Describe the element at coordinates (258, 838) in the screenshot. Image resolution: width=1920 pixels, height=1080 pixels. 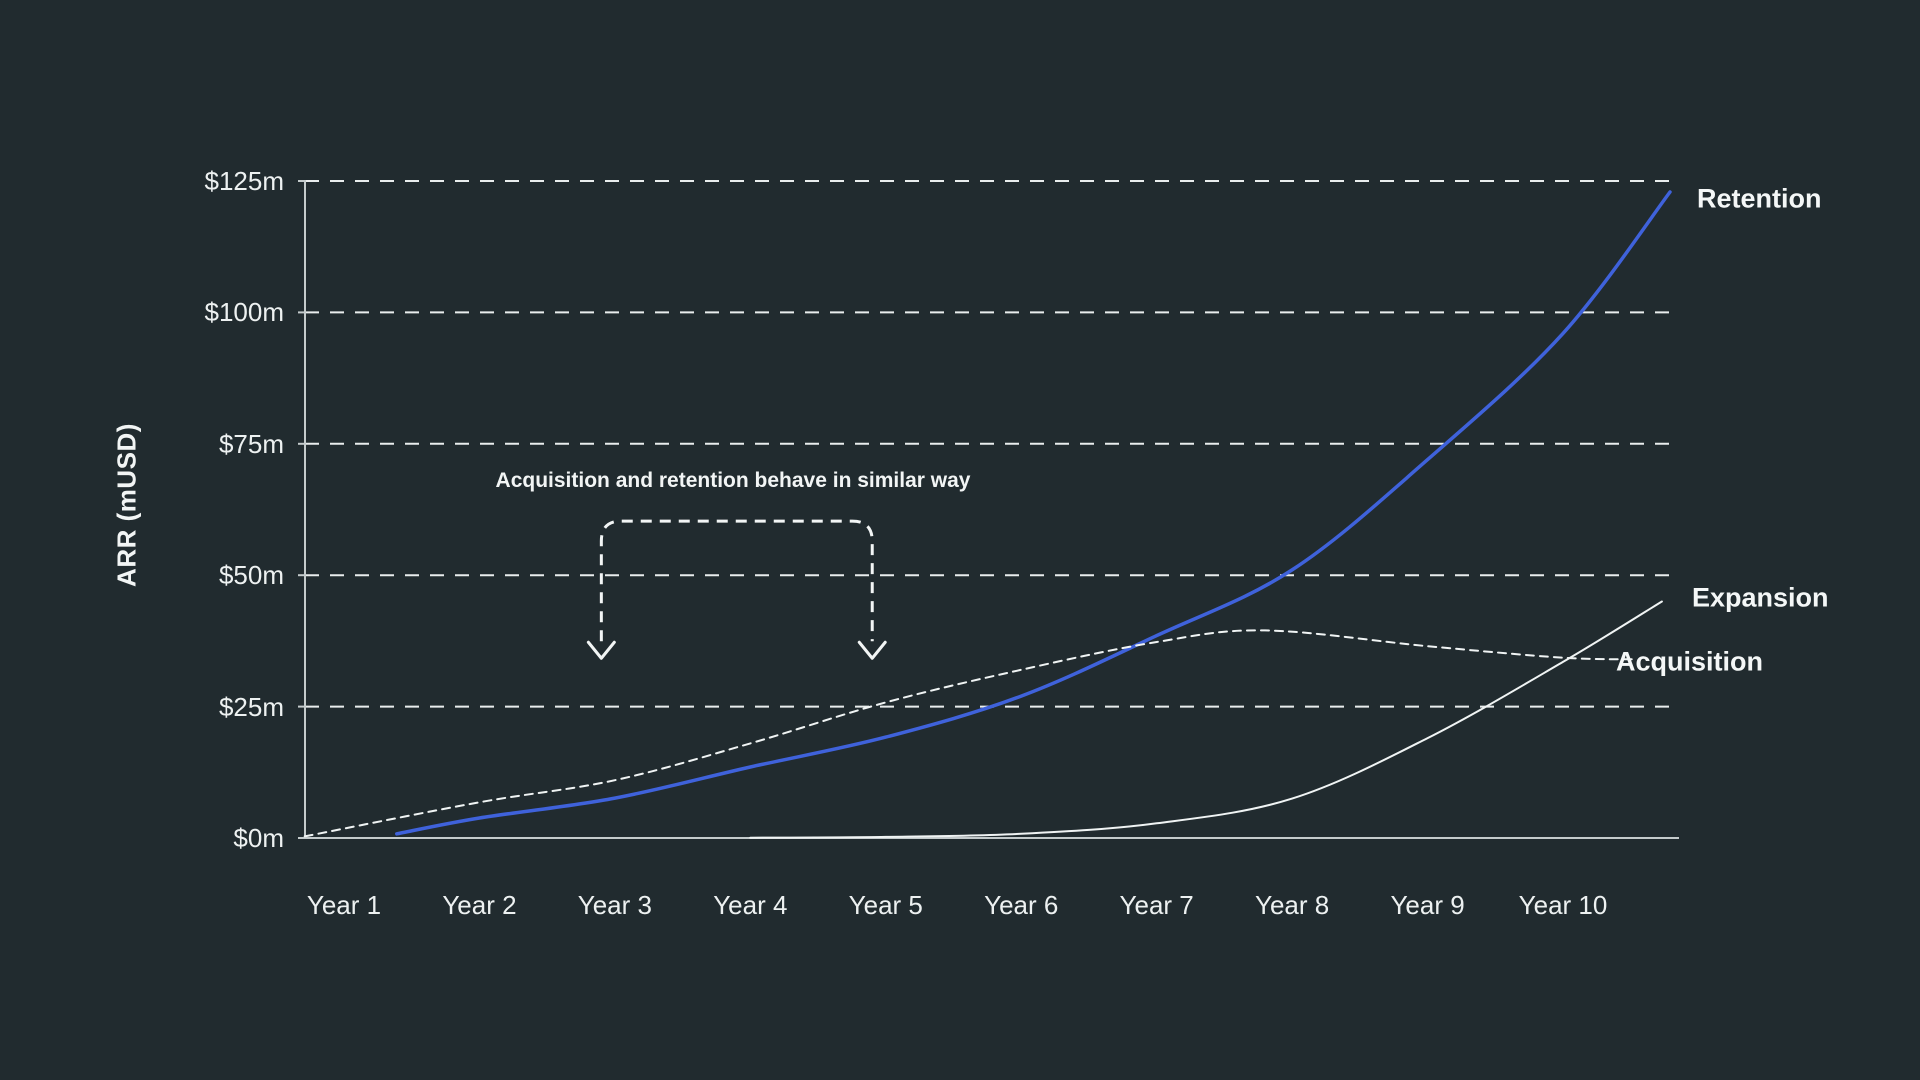
I see `y-tick-label: $0m` at that location.